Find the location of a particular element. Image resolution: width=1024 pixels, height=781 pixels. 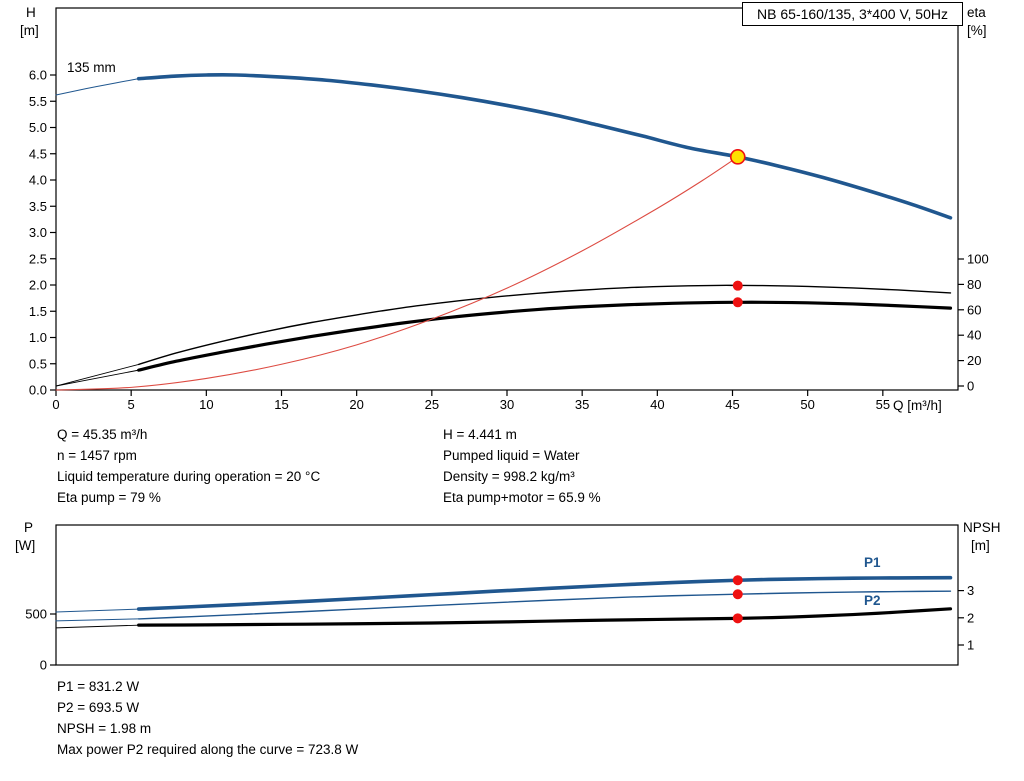

left-tick-label: 5.0 is located at coordinates (38, 127).